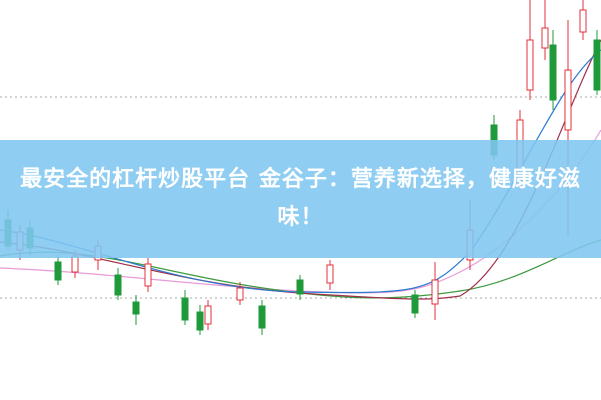 The width and height of the screenshot is (601, 400). I want to click on headline: 最安全的杠杆炒股平台 金谷子：营养新选择，健康好滋味！, so click(300, 198).